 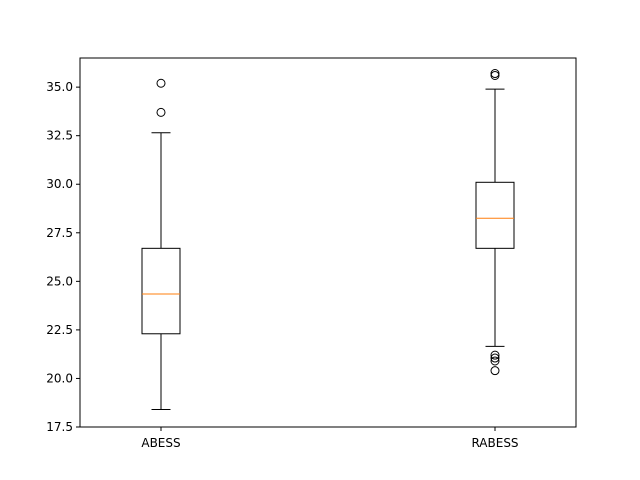 What do you see at coordinates (59, 233) in the screenshot?
I see `y-tick-label: 27.5` at bounding box center [59, 233].